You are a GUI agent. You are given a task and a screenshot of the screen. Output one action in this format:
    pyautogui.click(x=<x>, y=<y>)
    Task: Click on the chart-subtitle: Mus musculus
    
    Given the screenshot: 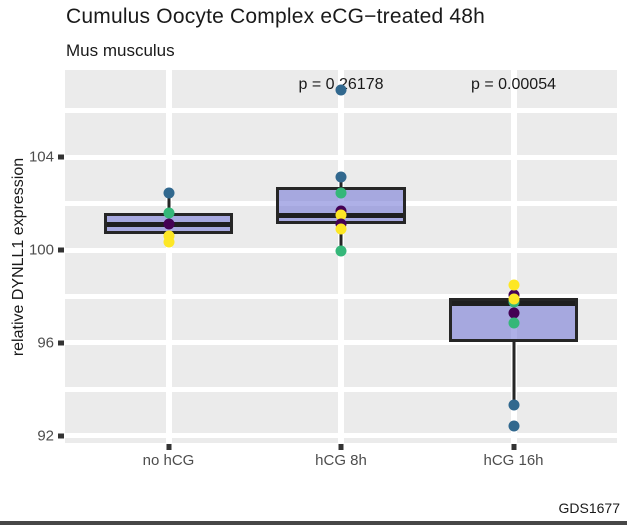 What is the action you would take?
    pyautogui.click(x=120, y=50)
    